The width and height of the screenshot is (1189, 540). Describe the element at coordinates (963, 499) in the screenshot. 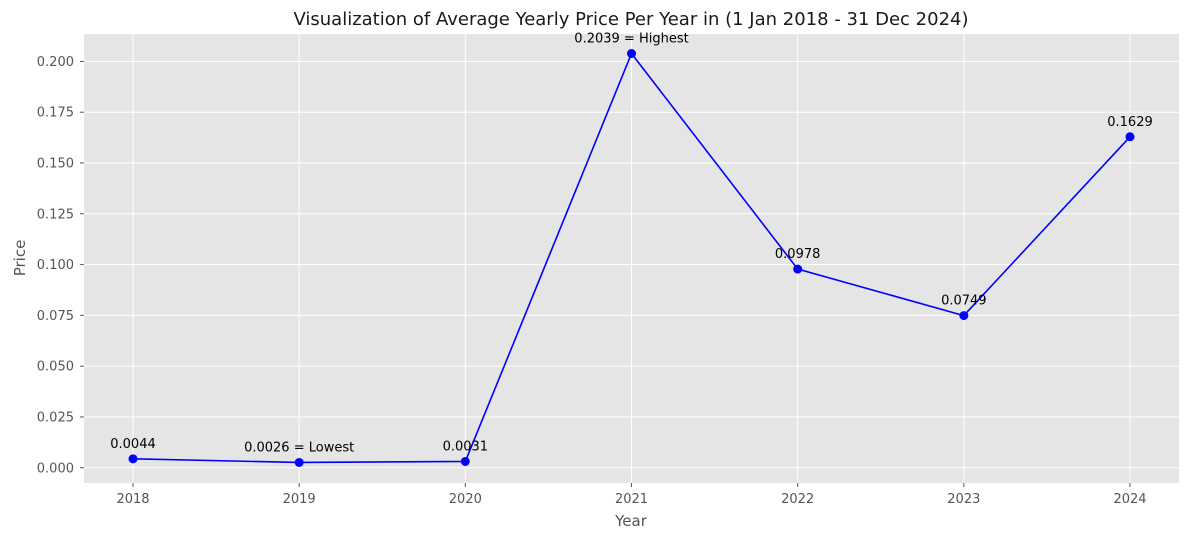

I see `x-tick-label: 2023` at that location.